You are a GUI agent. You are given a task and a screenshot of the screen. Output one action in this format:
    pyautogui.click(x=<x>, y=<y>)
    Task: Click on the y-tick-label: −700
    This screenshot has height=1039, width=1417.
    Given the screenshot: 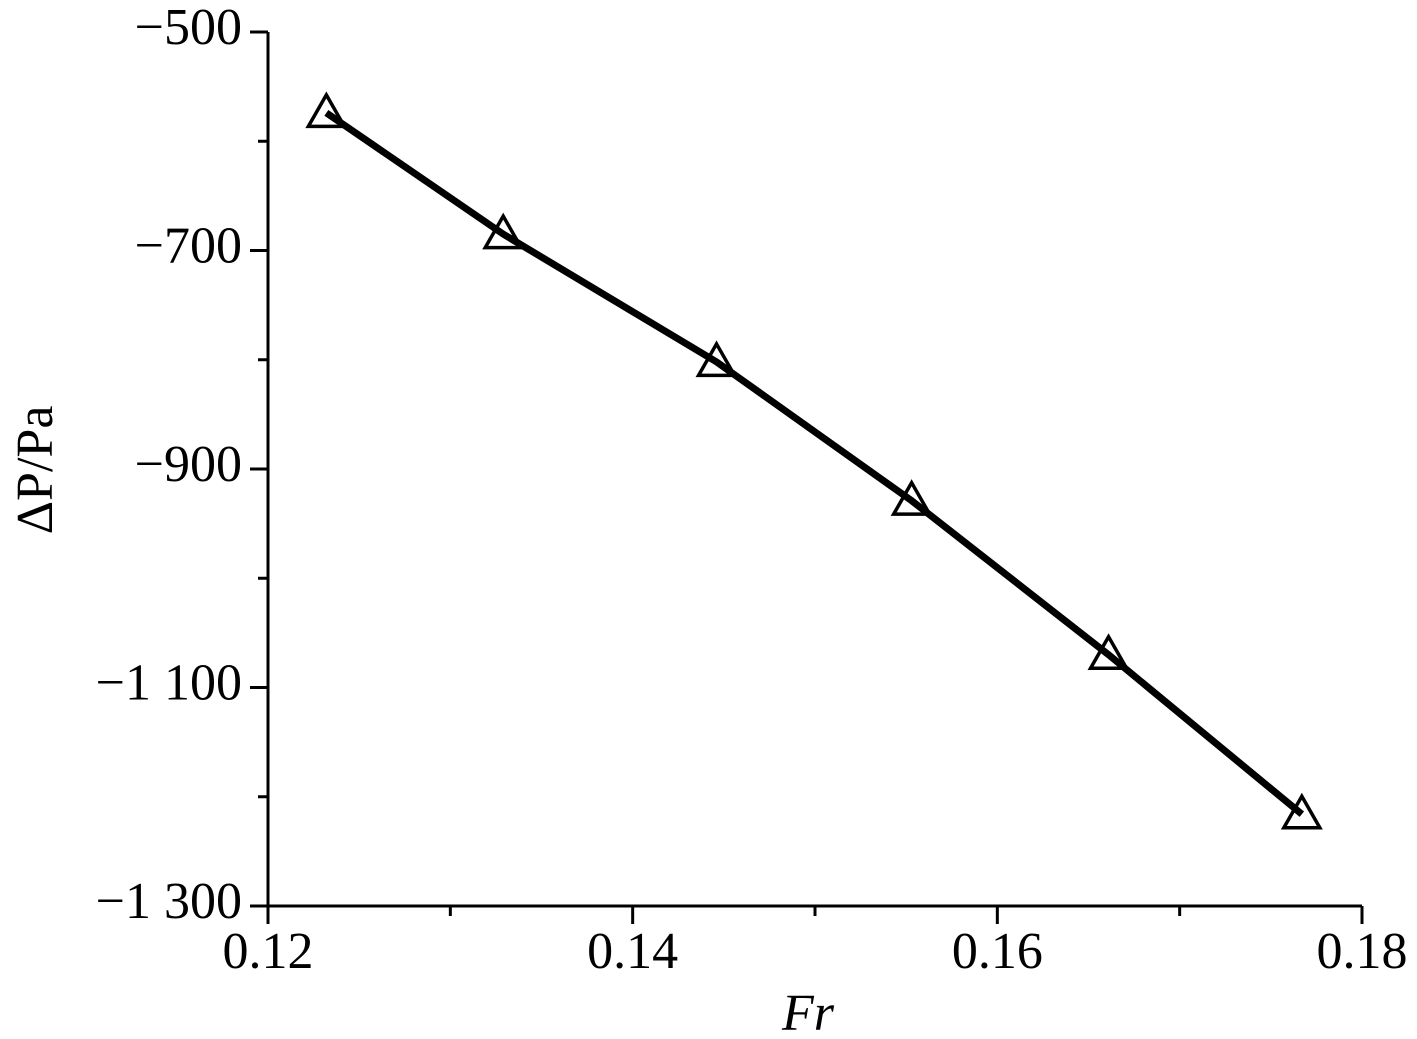 What is the action you would take?
    pyautogui.click(x=188, y=245)
    